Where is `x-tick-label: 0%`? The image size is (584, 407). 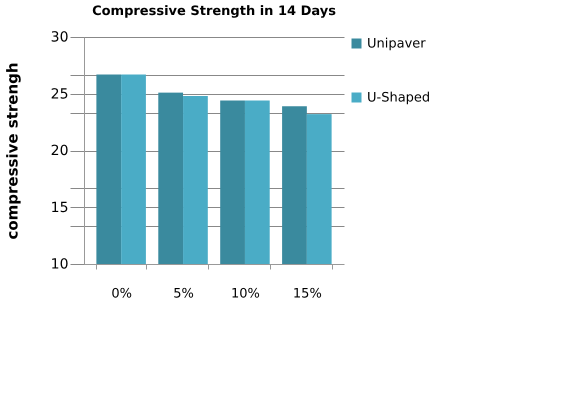
x-tick-label: 0% is located at coordinates (121, 294).